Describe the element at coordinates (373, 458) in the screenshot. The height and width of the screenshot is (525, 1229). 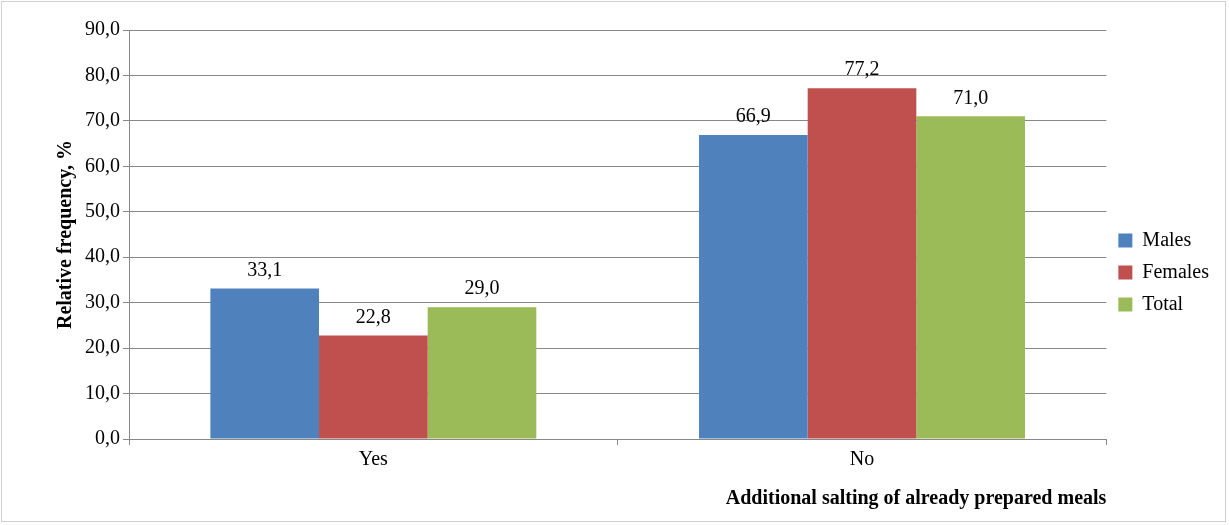
I see `x-tick-label: Yes` at that location.